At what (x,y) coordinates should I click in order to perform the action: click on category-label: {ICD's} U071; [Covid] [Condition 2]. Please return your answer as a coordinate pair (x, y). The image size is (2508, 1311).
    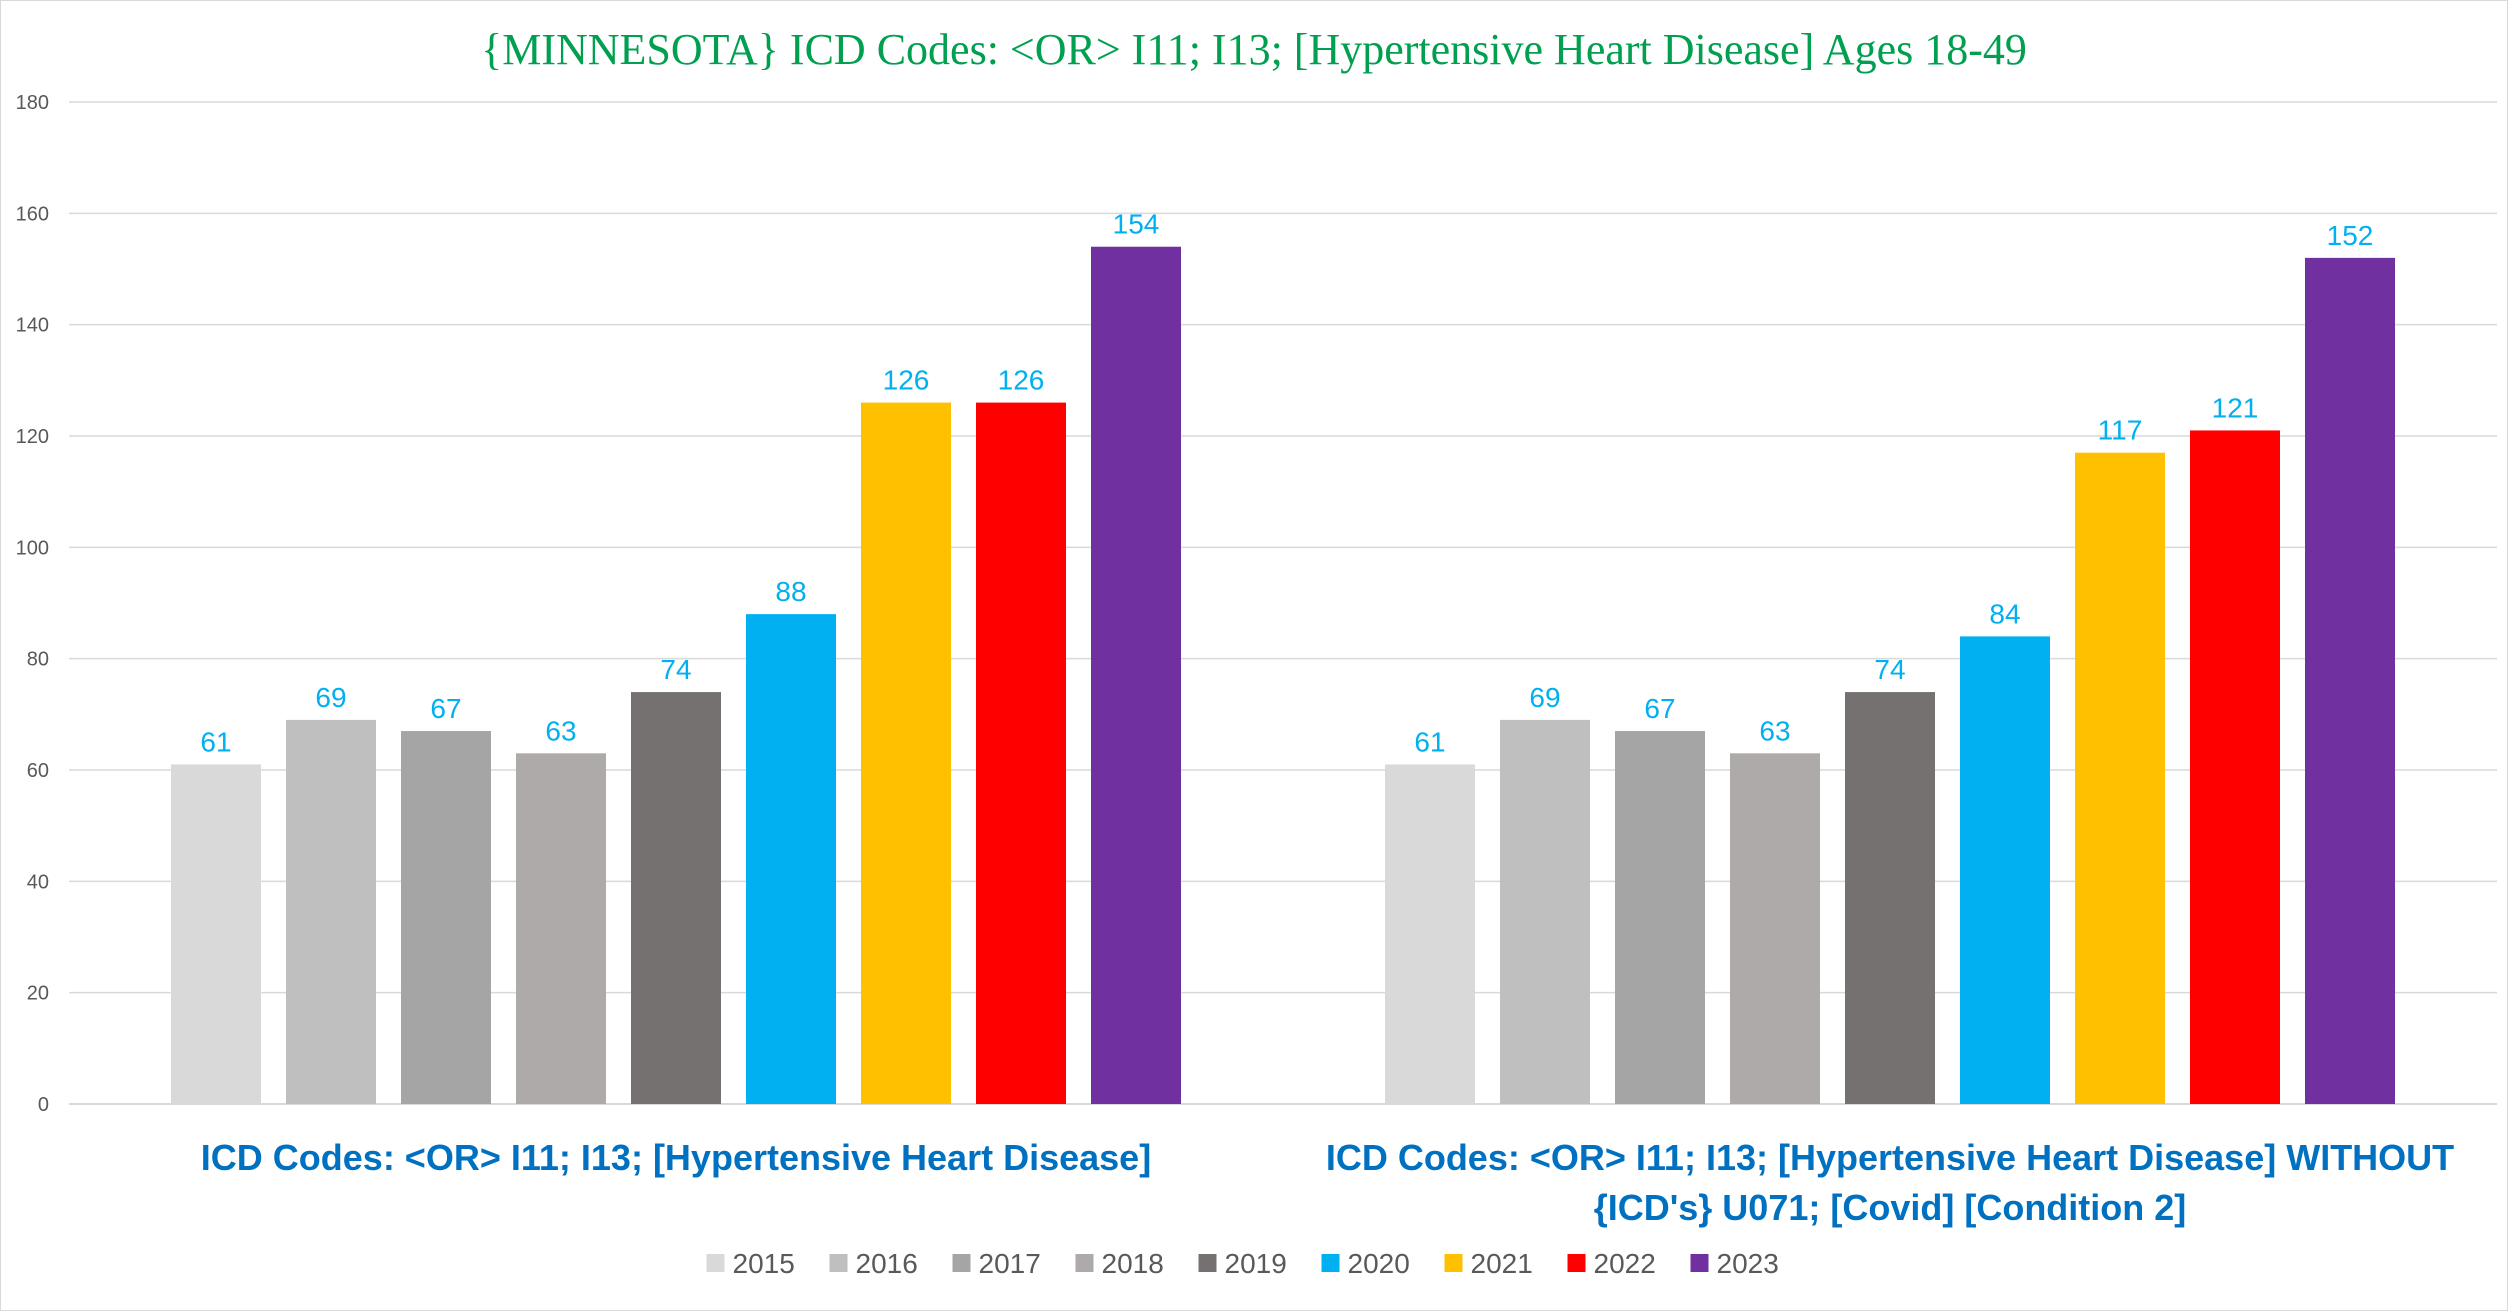
    Looking at the image, I should click on (1890, 1207).